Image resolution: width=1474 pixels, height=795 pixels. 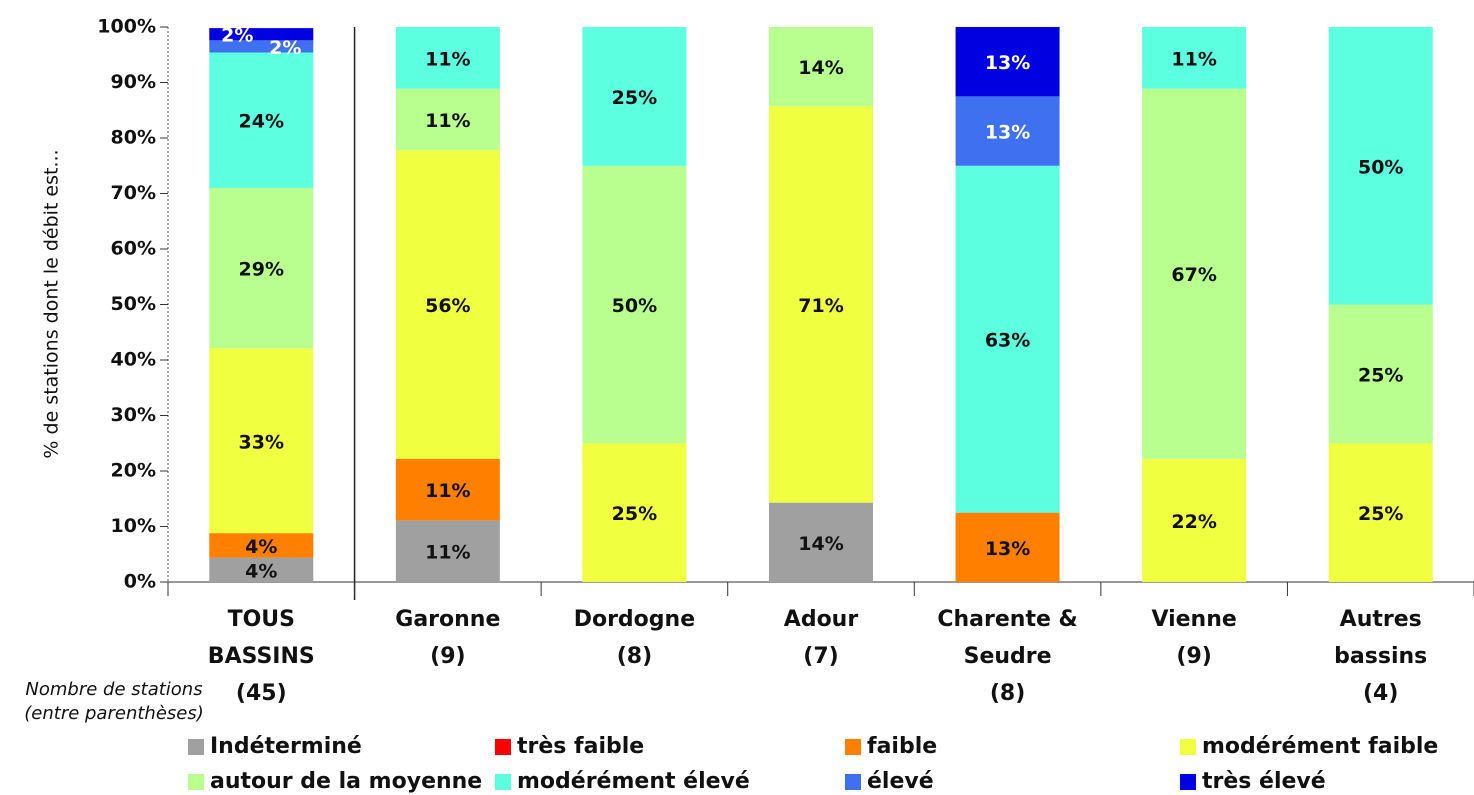 What do you see at coordinates (261, 656) in the screenshot?
I see `x-tick-label: BASSINS` at bounding box center [261, 656].